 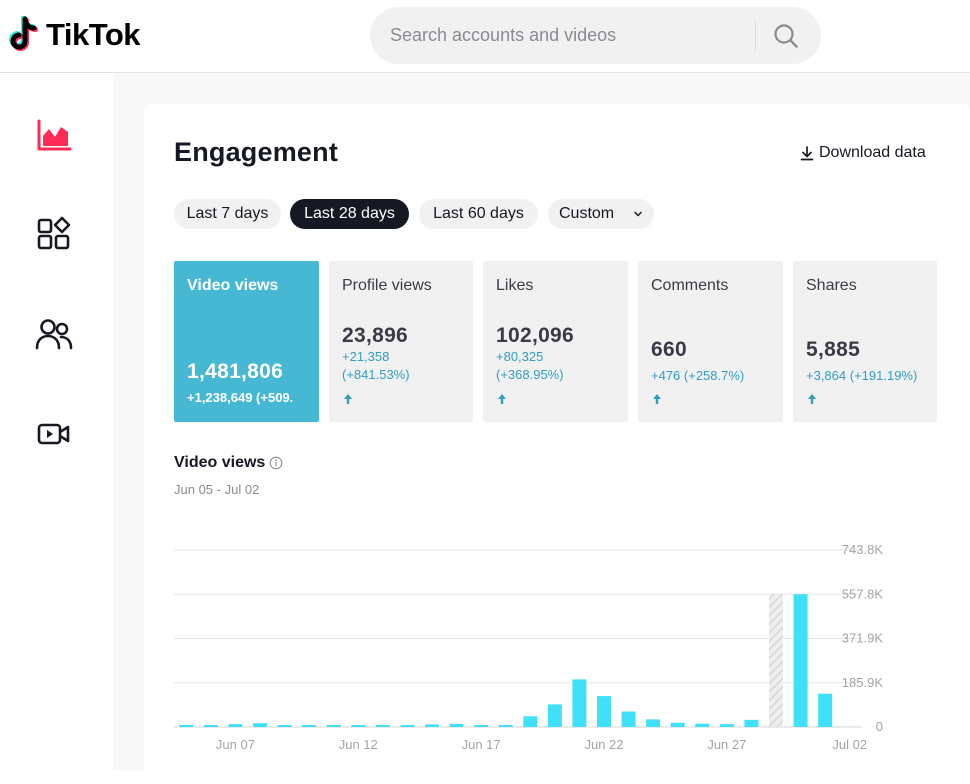 I want to click on followers-icon, so click(x=54, y=334).